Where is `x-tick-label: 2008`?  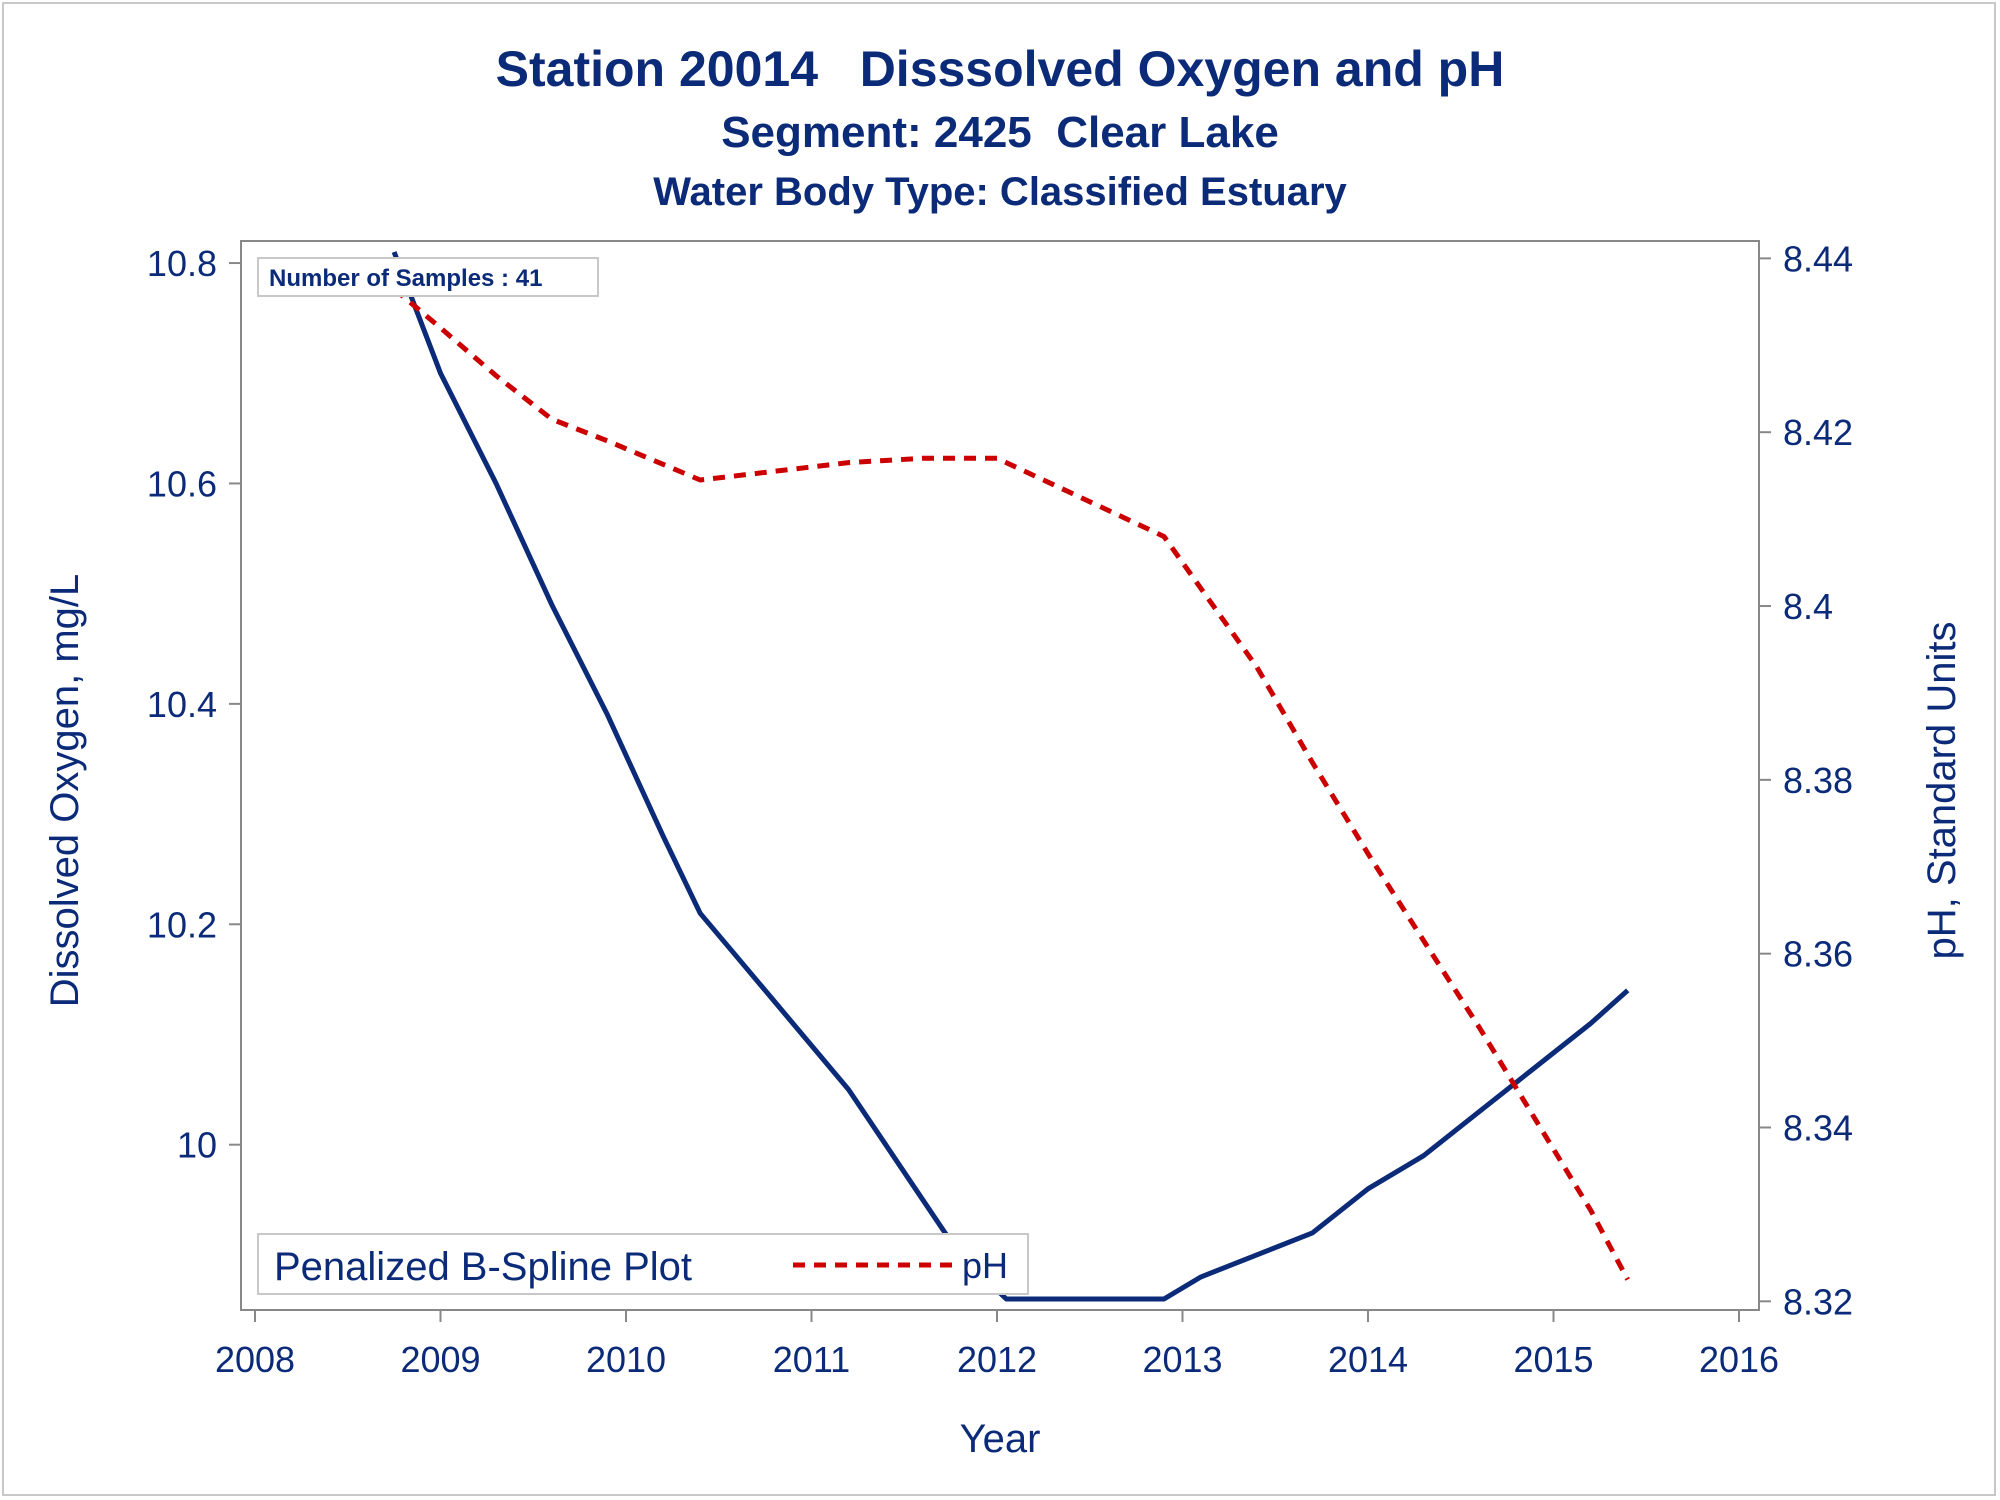 x-tick-label: 2008 is located at coordinates (255, 1359).